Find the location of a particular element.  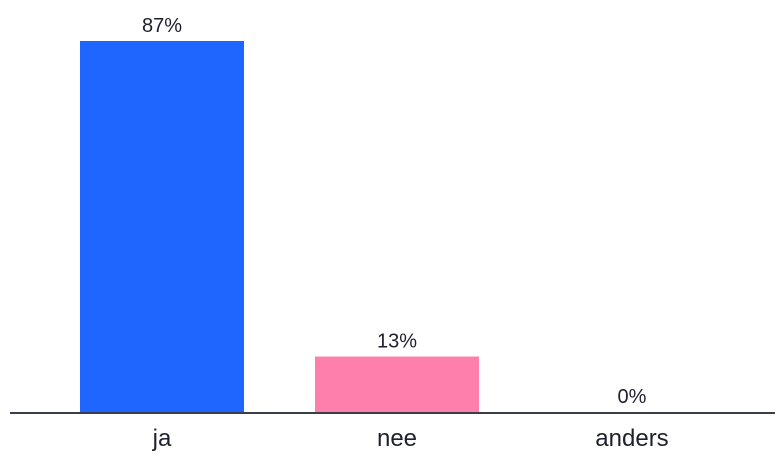

category-label-anders: anders is located at coordinates (631, 438).